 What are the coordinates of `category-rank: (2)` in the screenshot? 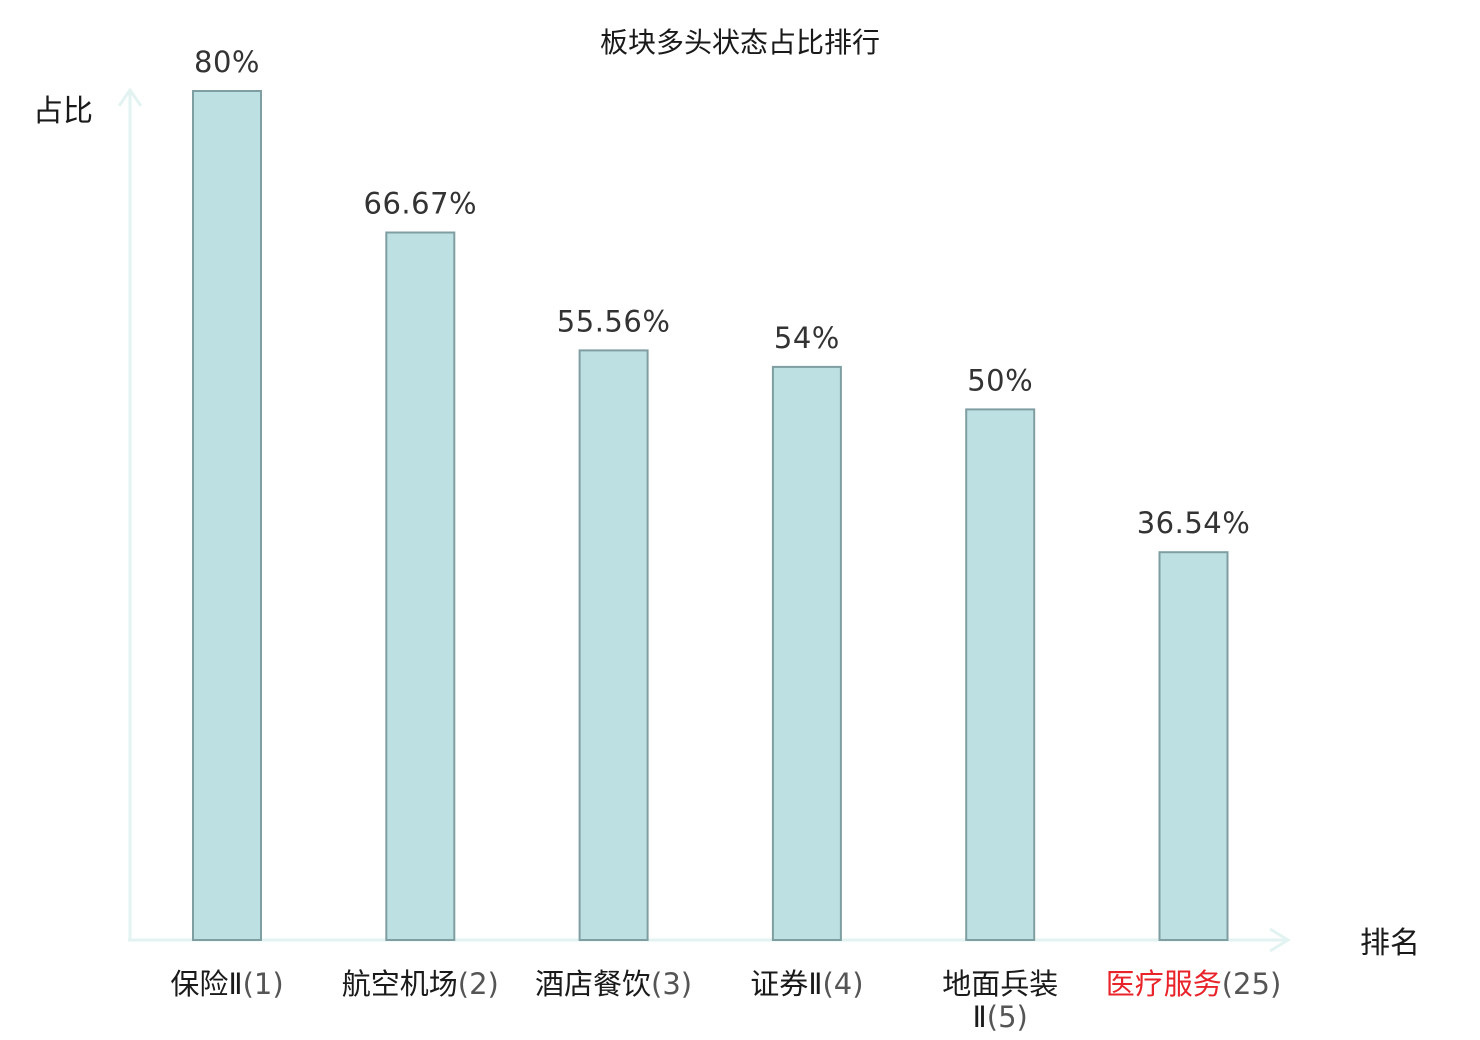 It's located at (478, 984).